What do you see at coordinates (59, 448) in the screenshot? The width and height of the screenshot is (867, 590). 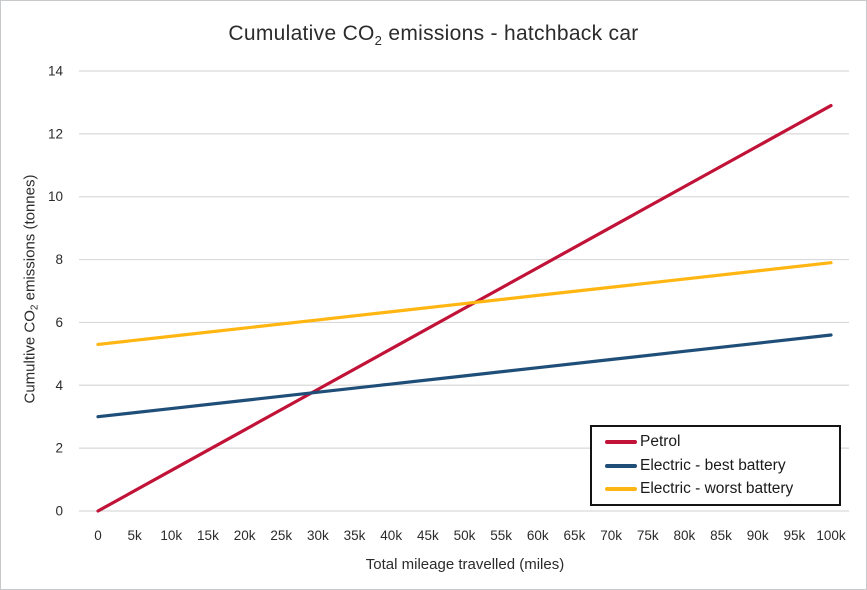 I see `y-tick-label: 2` at bounding box center [59, 448].